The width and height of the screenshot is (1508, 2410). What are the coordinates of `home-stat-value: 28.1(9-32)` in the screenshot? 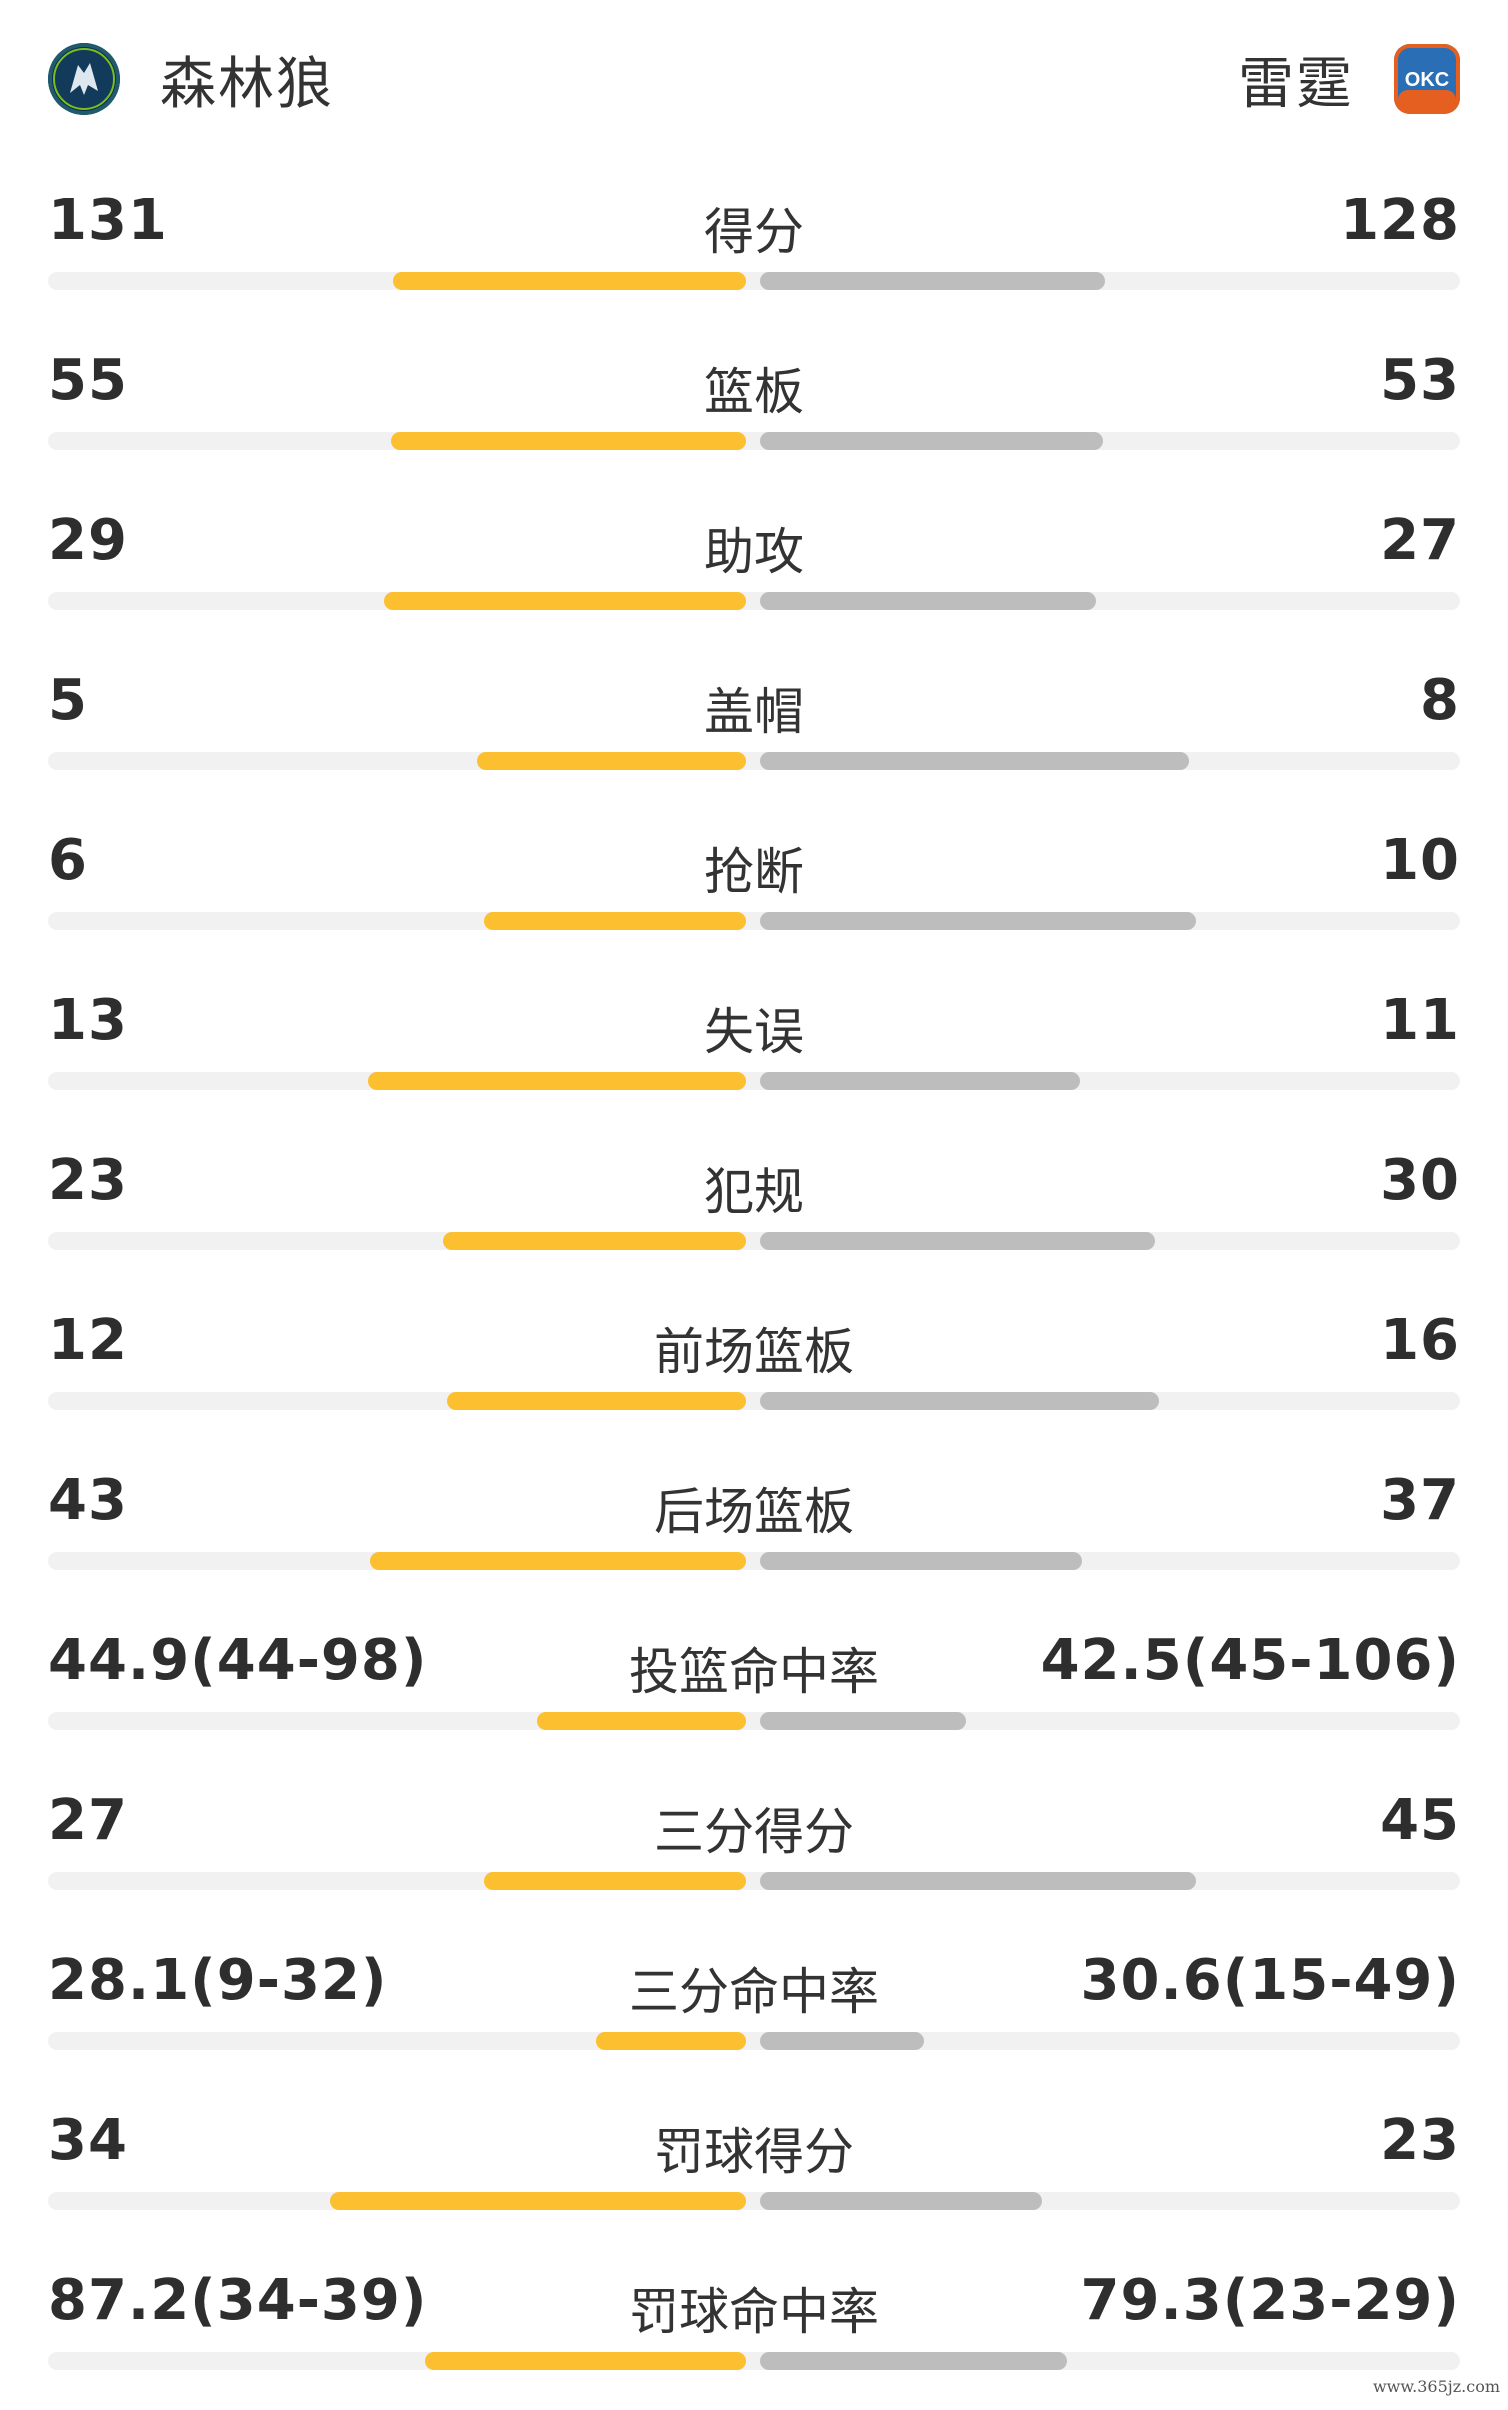 It's located at (218, 1980).